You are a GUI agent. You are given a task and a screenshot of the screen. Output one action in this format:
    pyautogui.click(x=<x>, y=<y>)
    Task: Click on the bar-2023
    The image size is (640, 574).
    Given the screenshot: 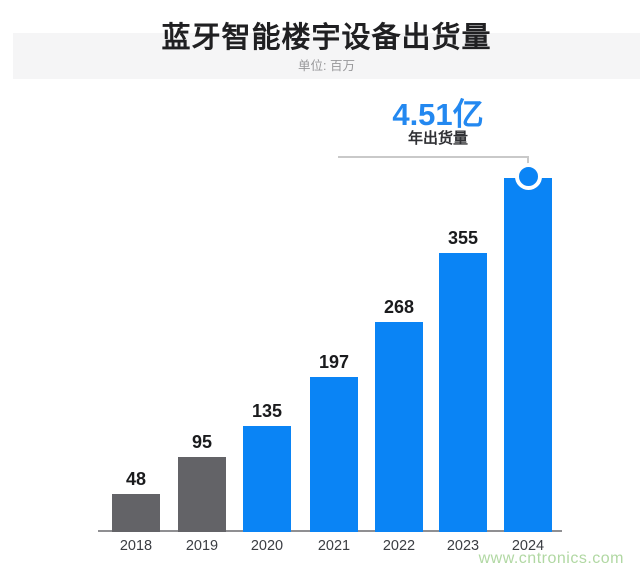 What is the action you would take?
    pyautogui.click(x=463, y=392)
    